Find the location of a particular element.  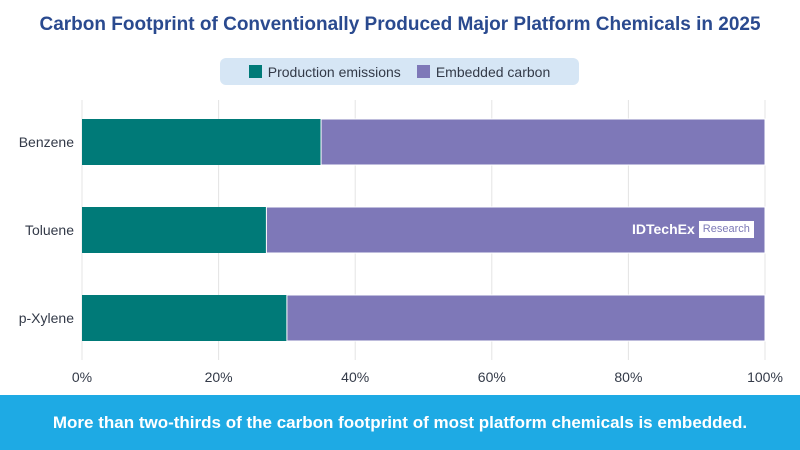

y-category-label: Toluene is located at coordinates (49, 230).